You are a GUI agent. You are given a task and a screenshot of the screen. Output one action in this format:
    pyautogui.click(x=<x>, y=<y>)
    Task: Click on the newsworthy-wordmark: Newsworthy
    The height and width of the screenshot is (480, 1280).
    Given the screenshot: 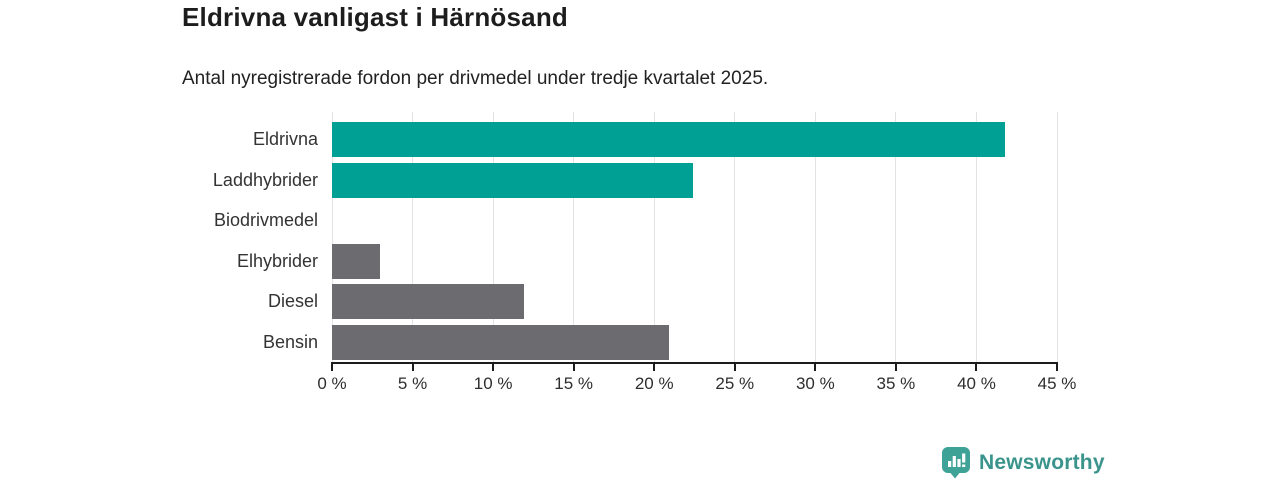 What is the action you would take?
    pyautogui.click(x=1042, y=462)
    